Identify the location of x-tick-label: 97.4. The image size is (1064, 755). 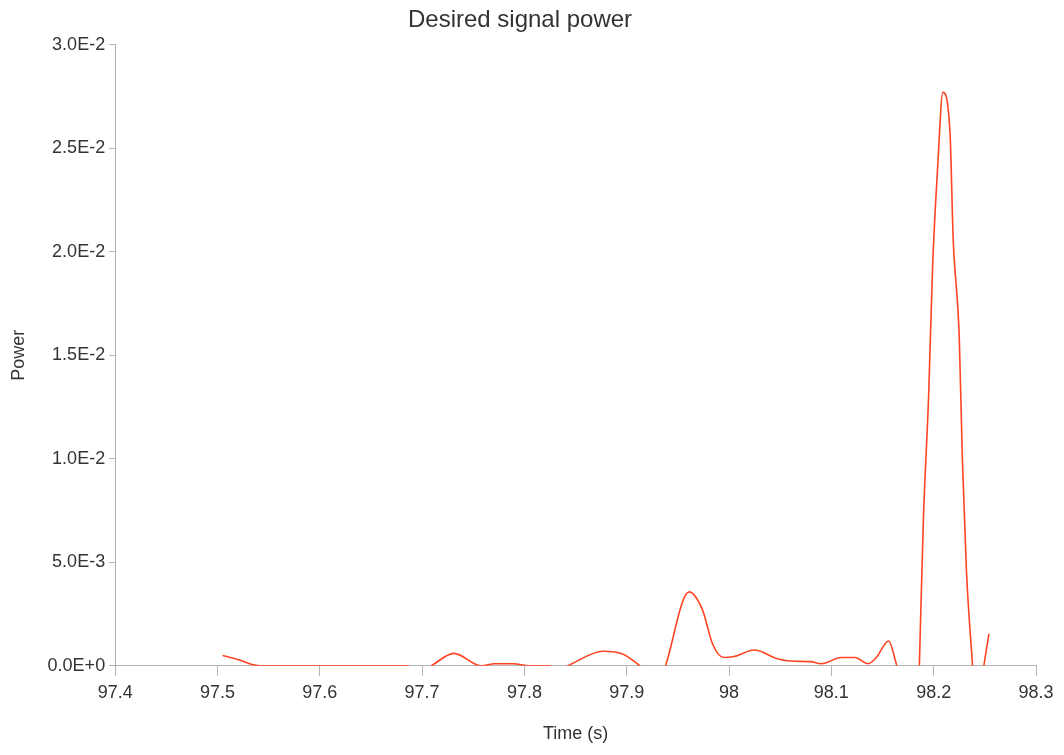
(115, 691).